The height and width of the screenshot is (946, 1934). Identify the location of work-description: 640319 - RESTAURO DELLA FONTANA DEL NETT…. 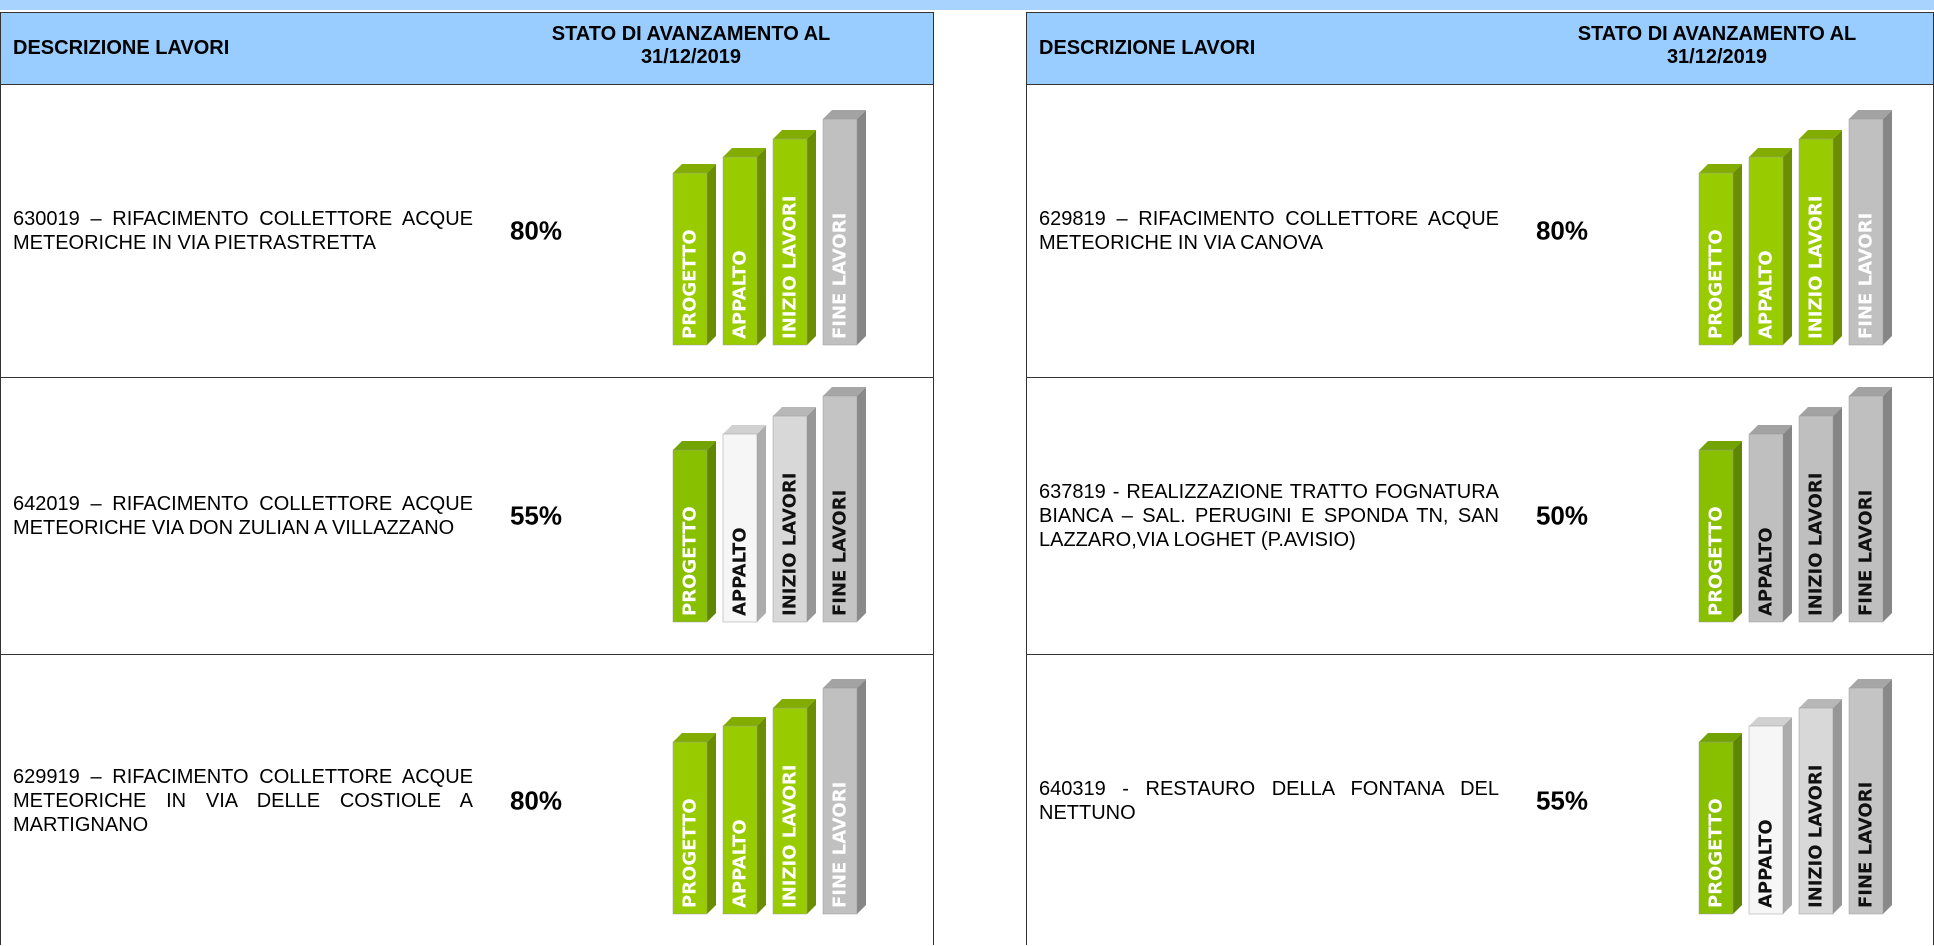
(1269, 800).